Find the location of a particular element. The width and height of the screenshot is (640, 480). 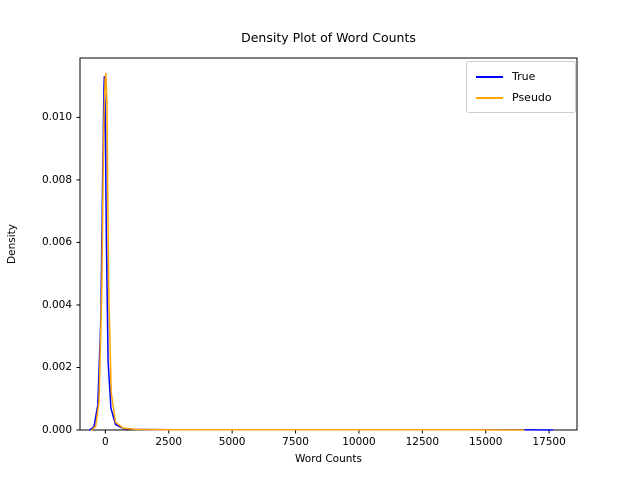

x-tick-label: 15000 is located at coordinates (486, 442).